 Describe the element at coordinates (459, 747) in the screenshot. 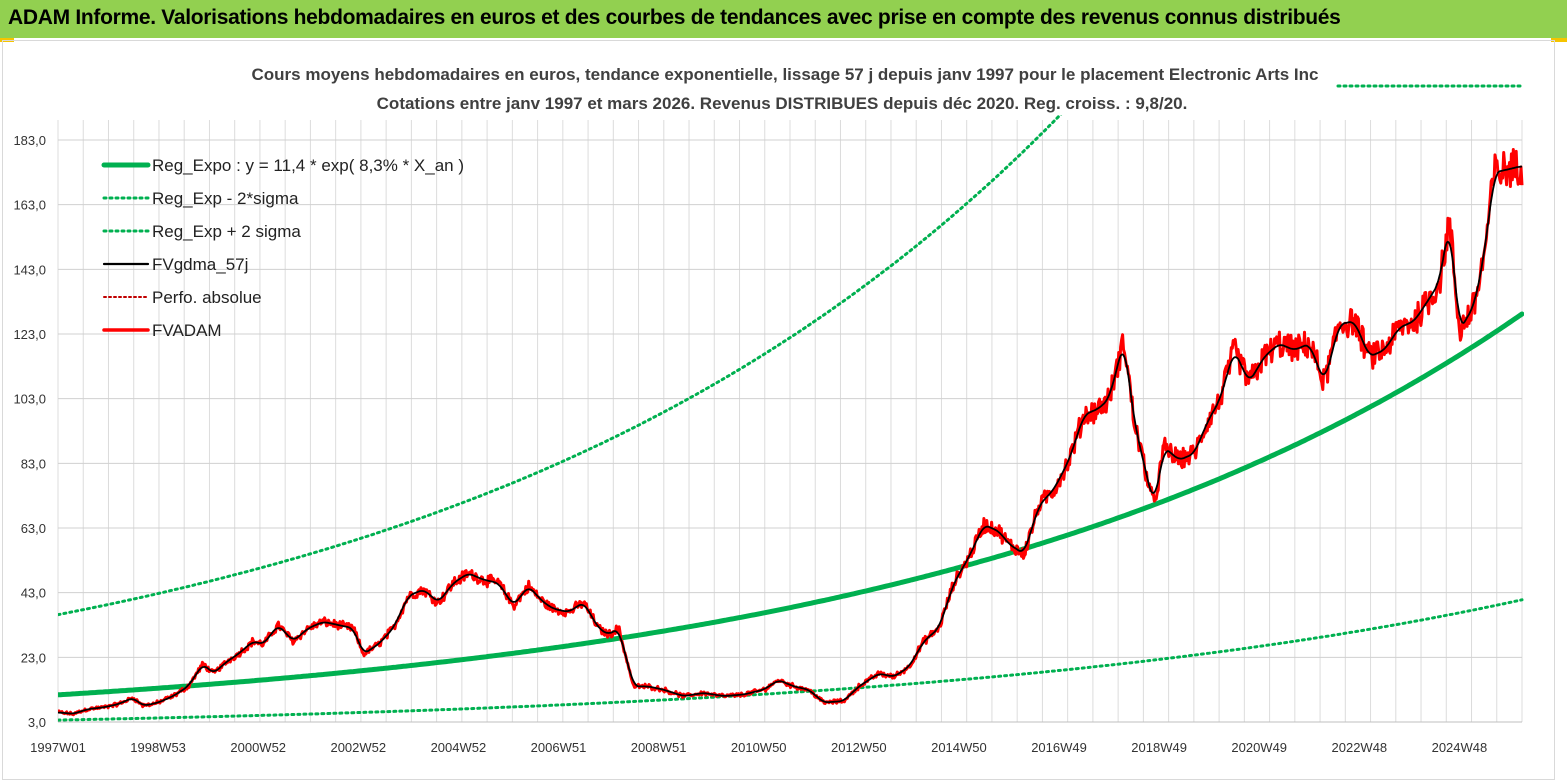

I see `x-tick-label: 2004W52` at that location.